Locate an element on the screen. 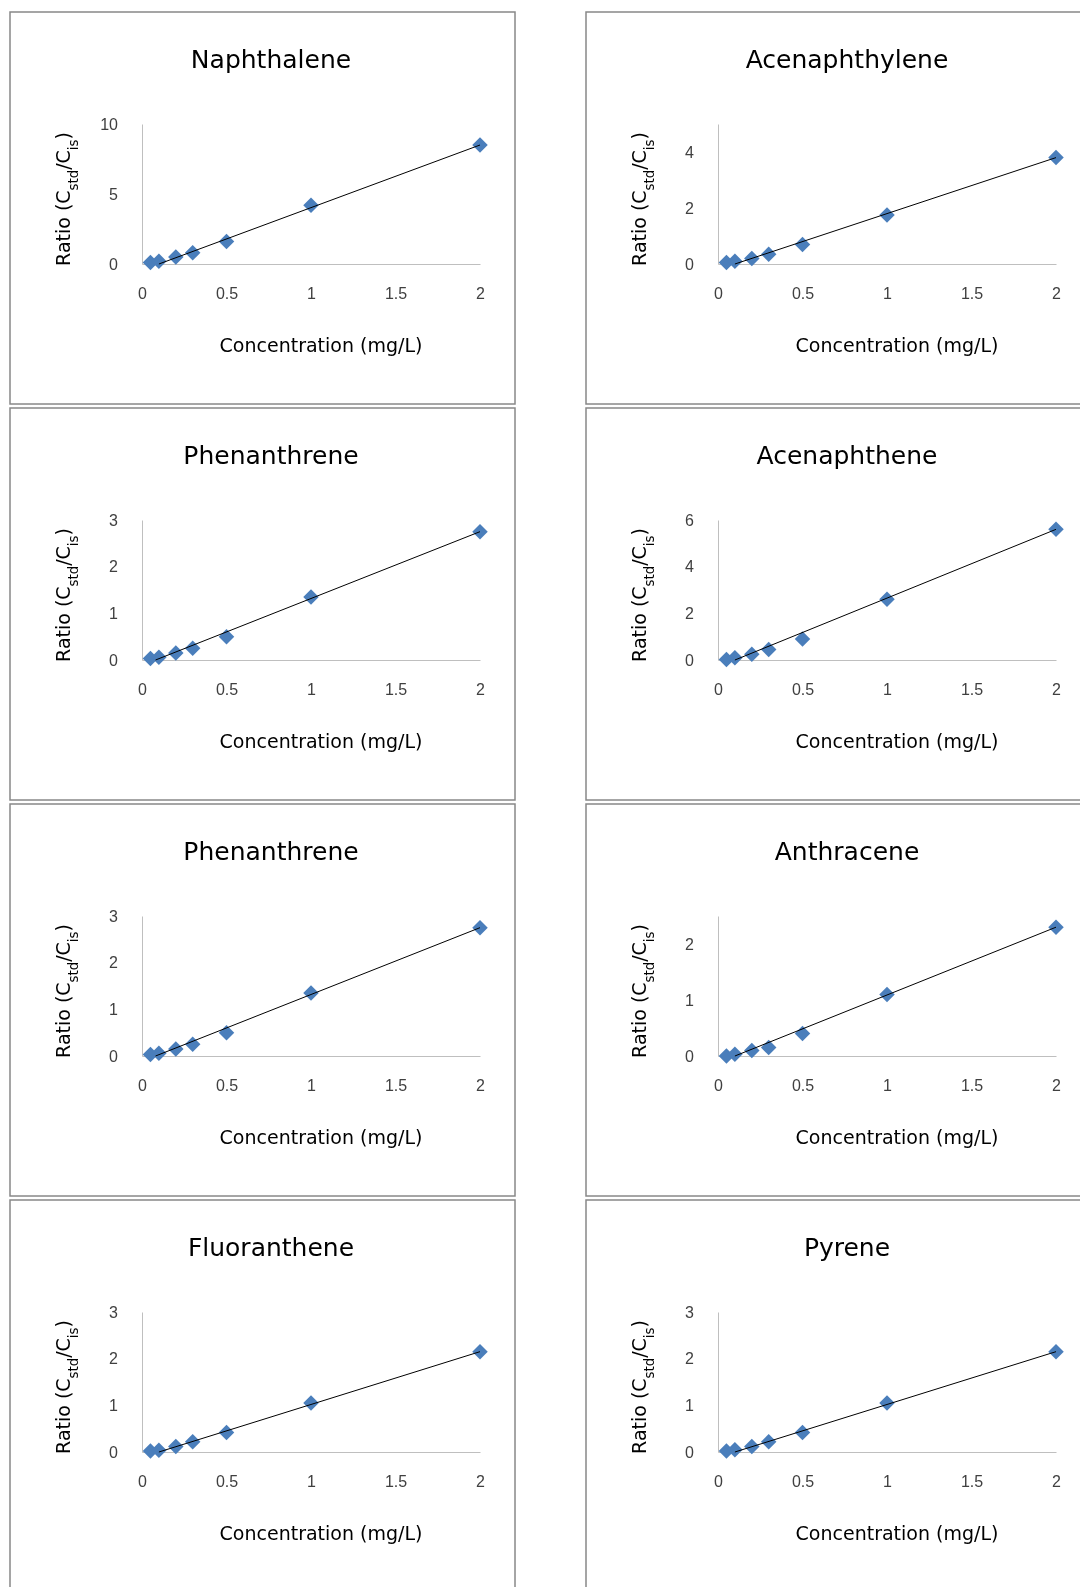 Image resolution: width=1080 pixels, height=1587 pixels. y-tick-label: 5 is located at coordinates (114, 194).